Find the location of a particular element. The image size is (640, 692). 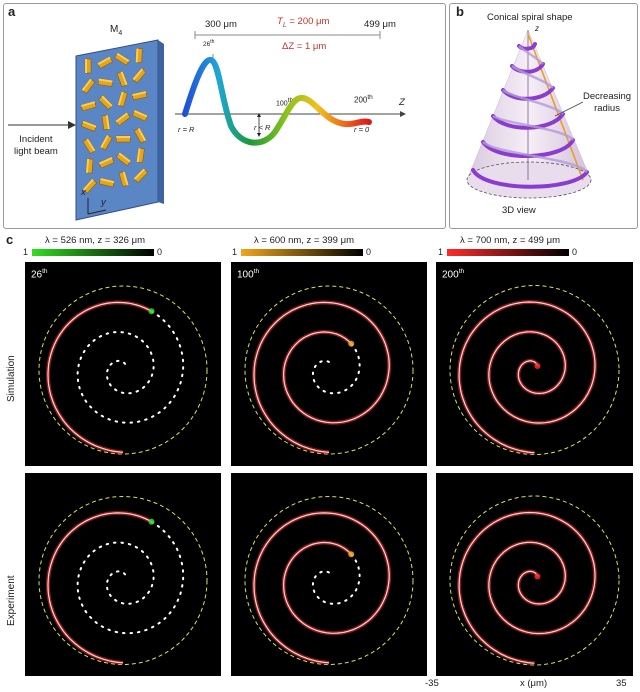

r-equals-0: r = 0 is located at coordinates (362, 129).